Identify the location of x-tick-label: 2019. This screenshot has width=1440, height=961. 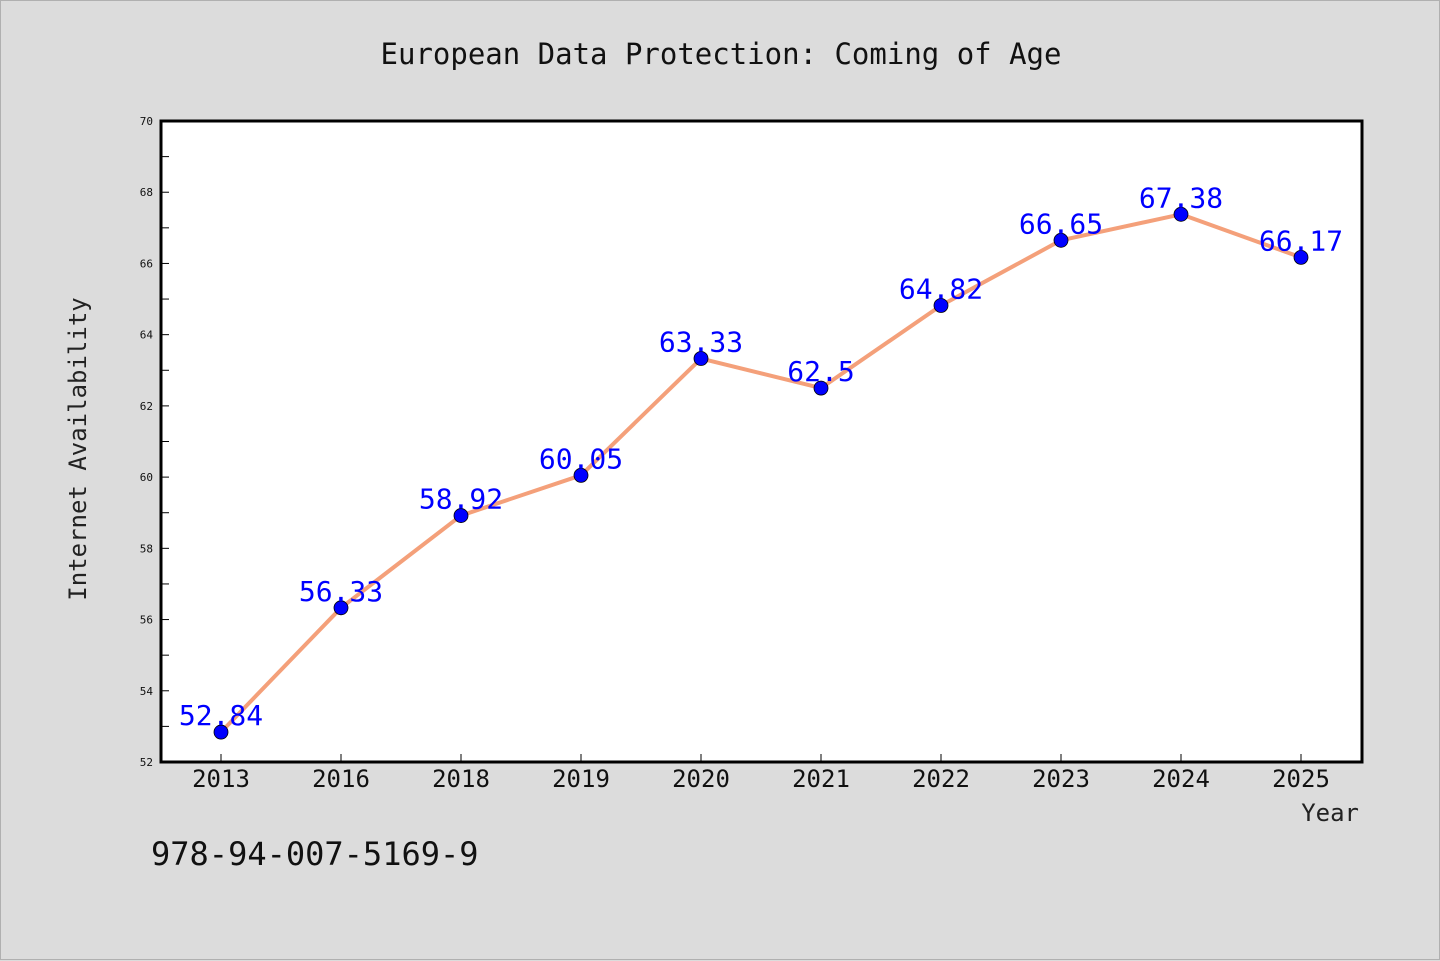
(581, 779).